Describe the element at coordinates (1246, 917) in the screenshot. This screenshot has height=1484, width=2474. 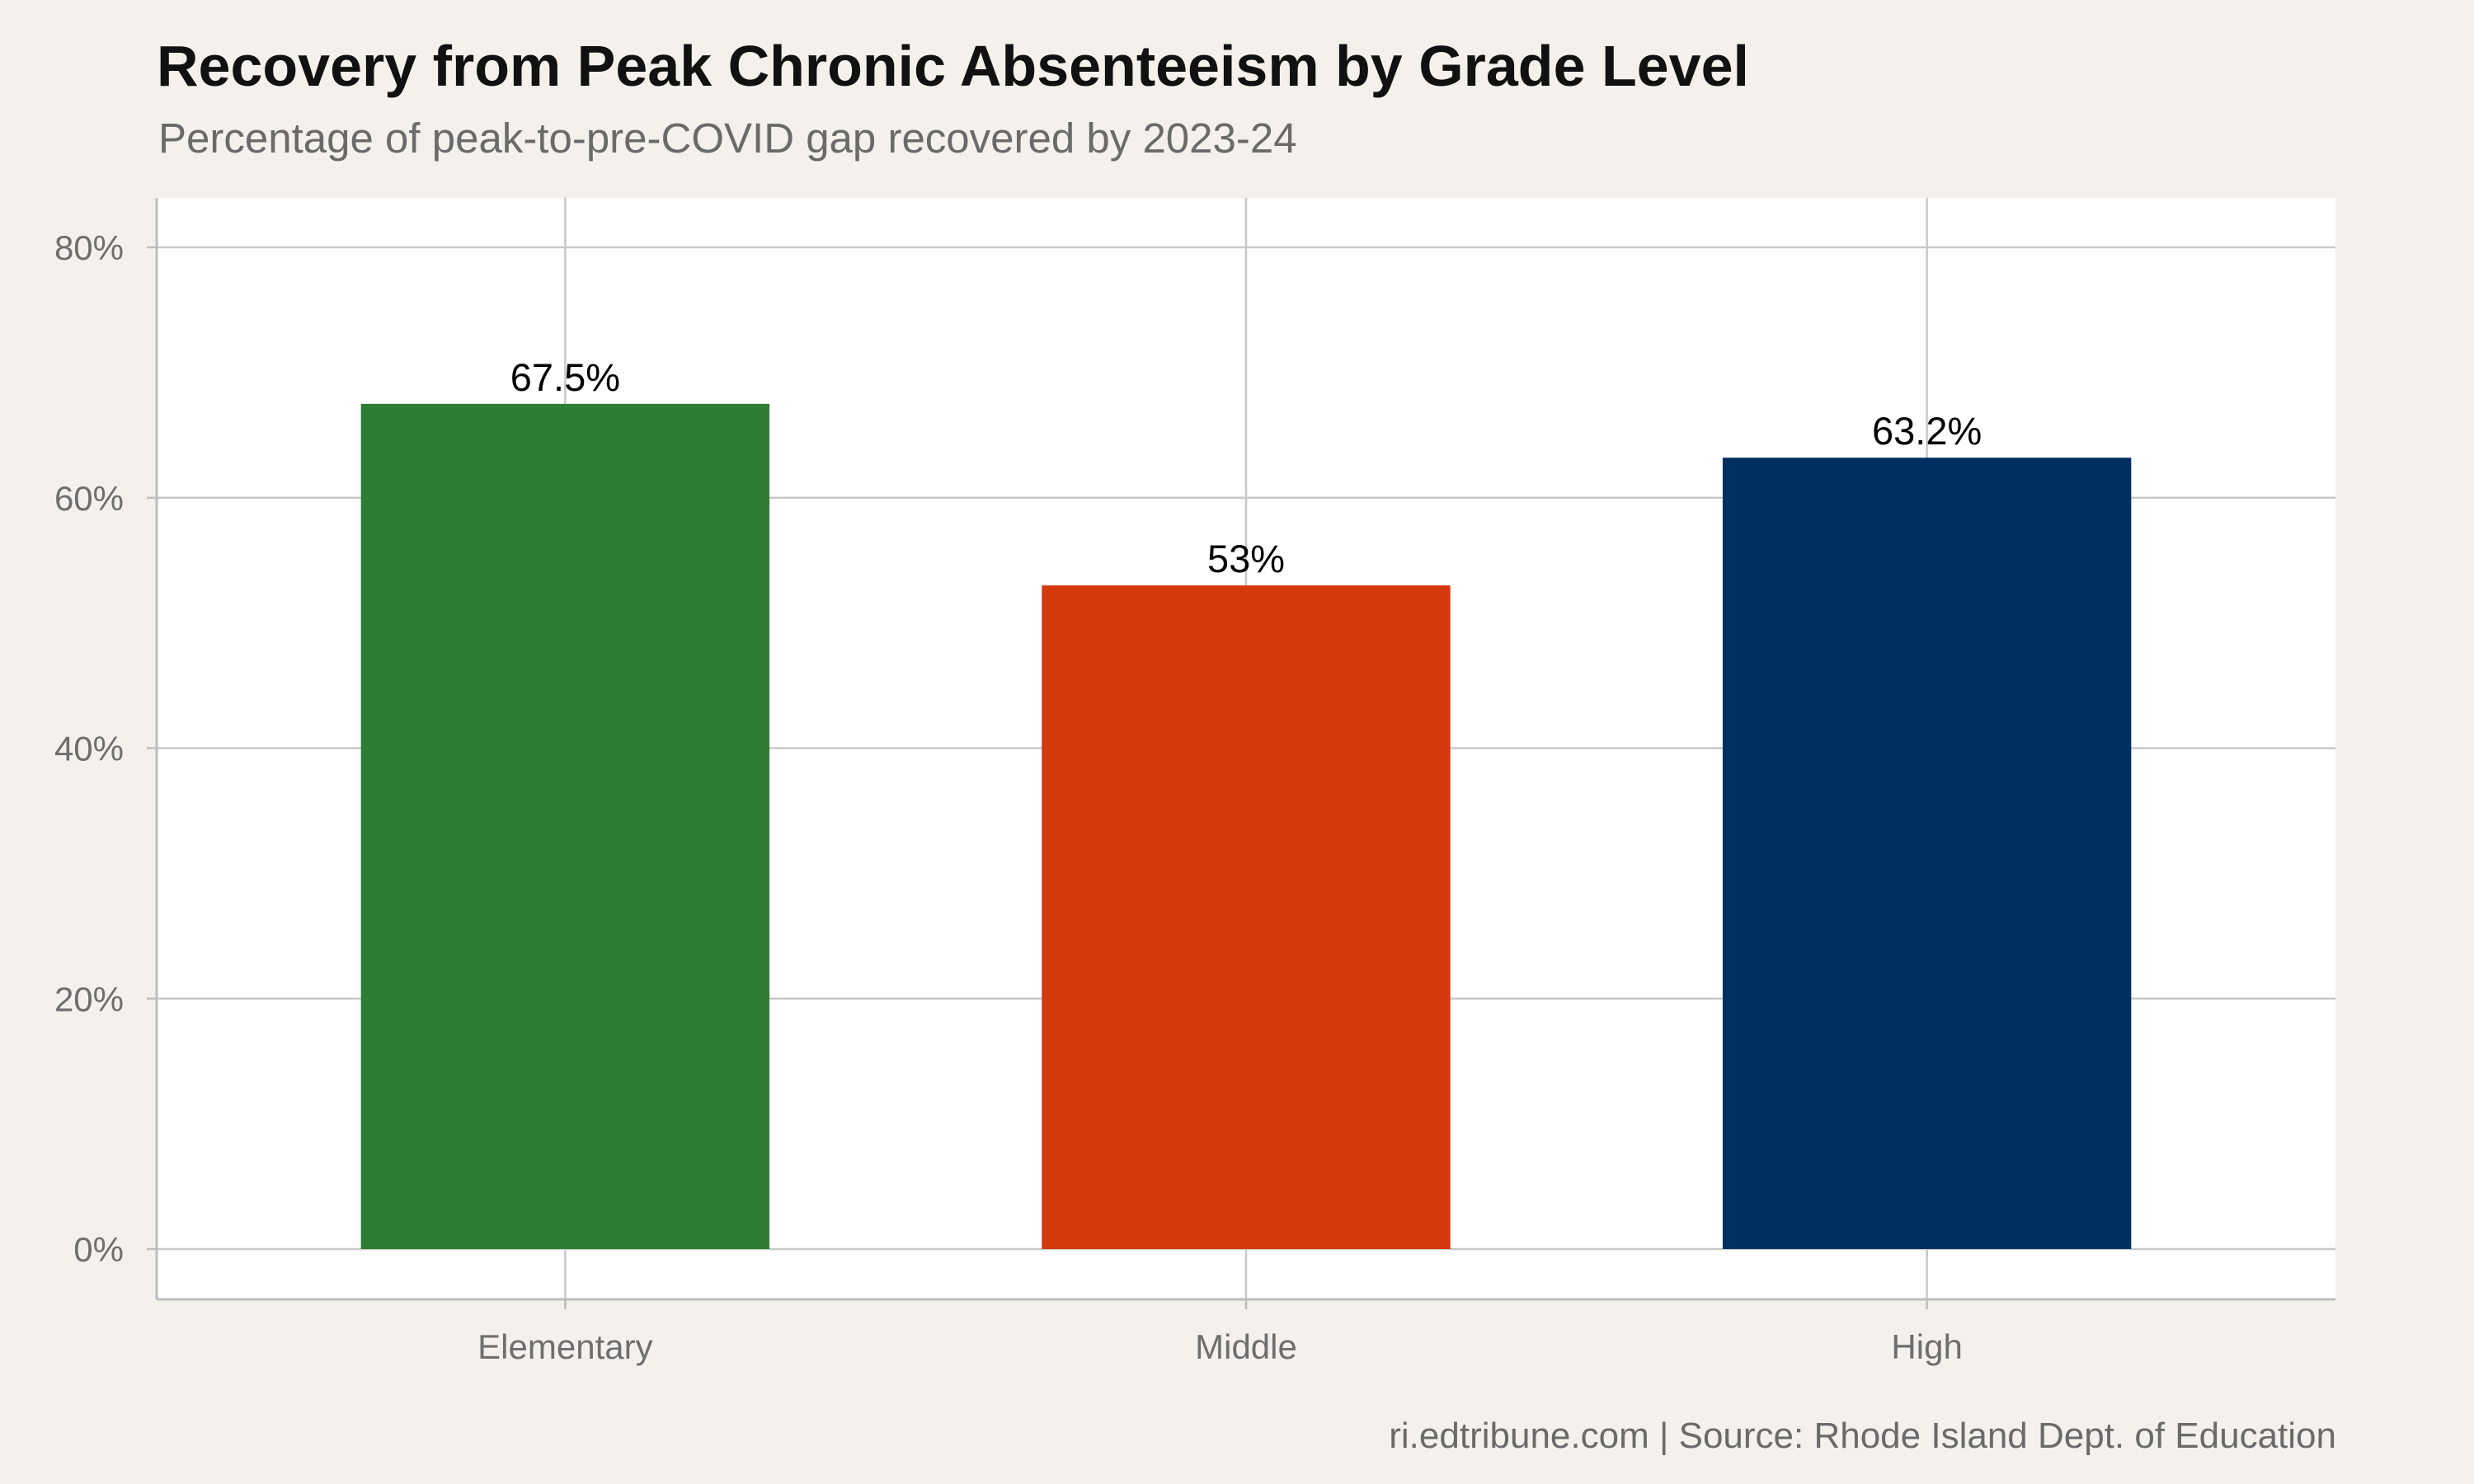
I see `bar-middle` at that location.